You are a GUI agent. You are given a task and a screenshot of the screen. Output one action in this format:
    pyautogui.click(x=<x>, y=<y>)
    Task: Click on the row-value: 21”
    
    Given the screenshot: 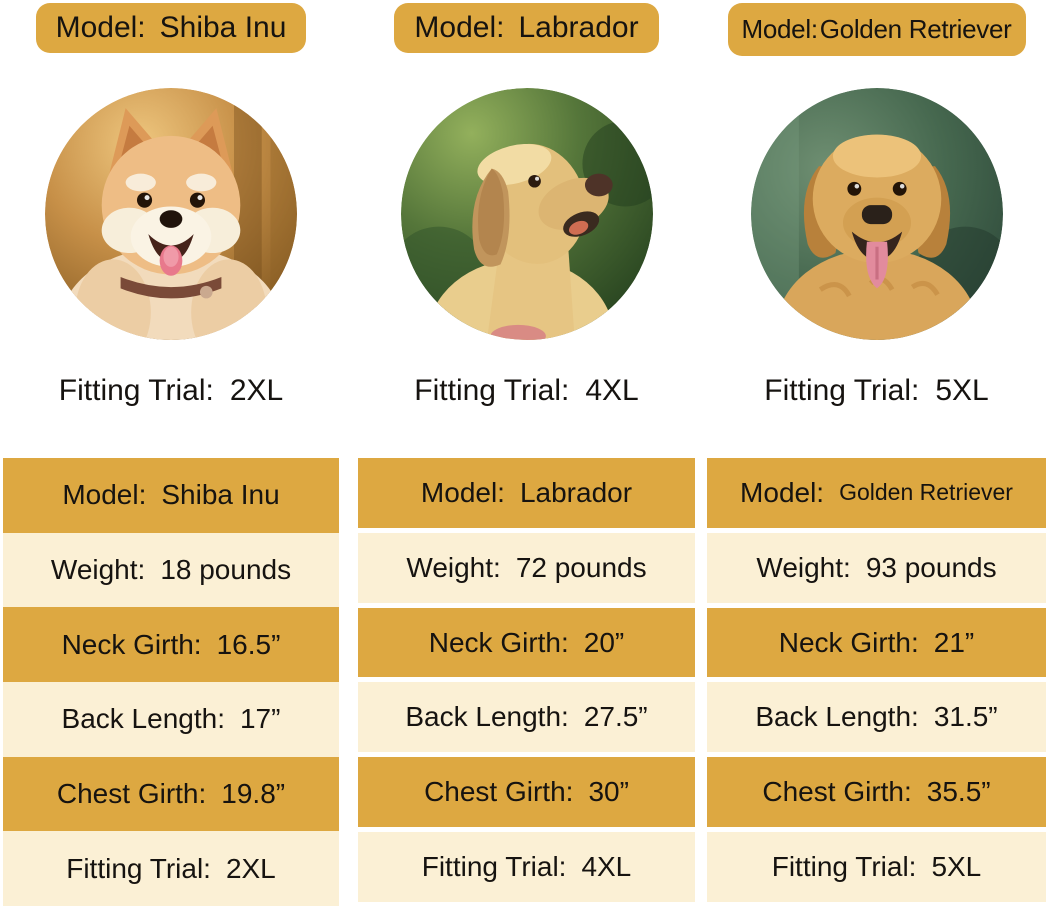 What is the action you would take?
    pyautogui.click(x=954, y=642)
    